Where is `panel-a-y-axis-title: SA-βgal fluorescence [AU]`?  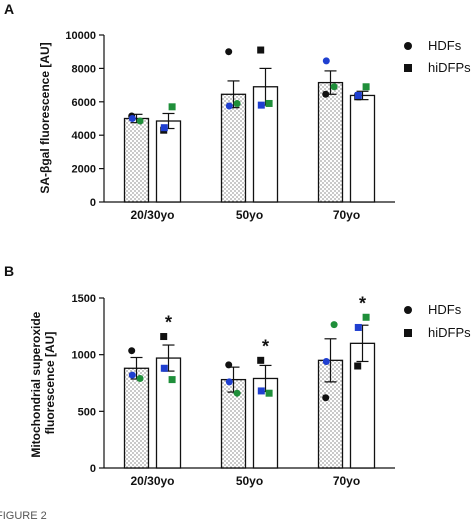
panel-a-y-axis-title: SA-βgal fluorescence [AU] is located at coordinates (45, 117).